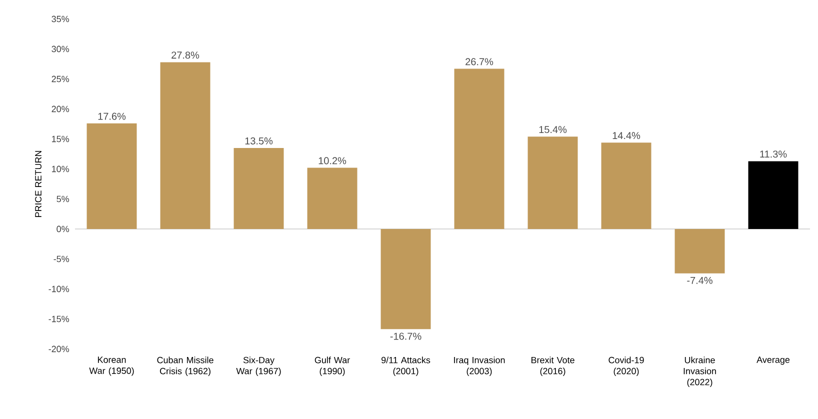 This screenshot has height=419, width=818. What do you see at coordinates (626, 366) in the screenshot?
I see `x-tick-label: Covid-19 (2020)` at bounding box center [626, 366].